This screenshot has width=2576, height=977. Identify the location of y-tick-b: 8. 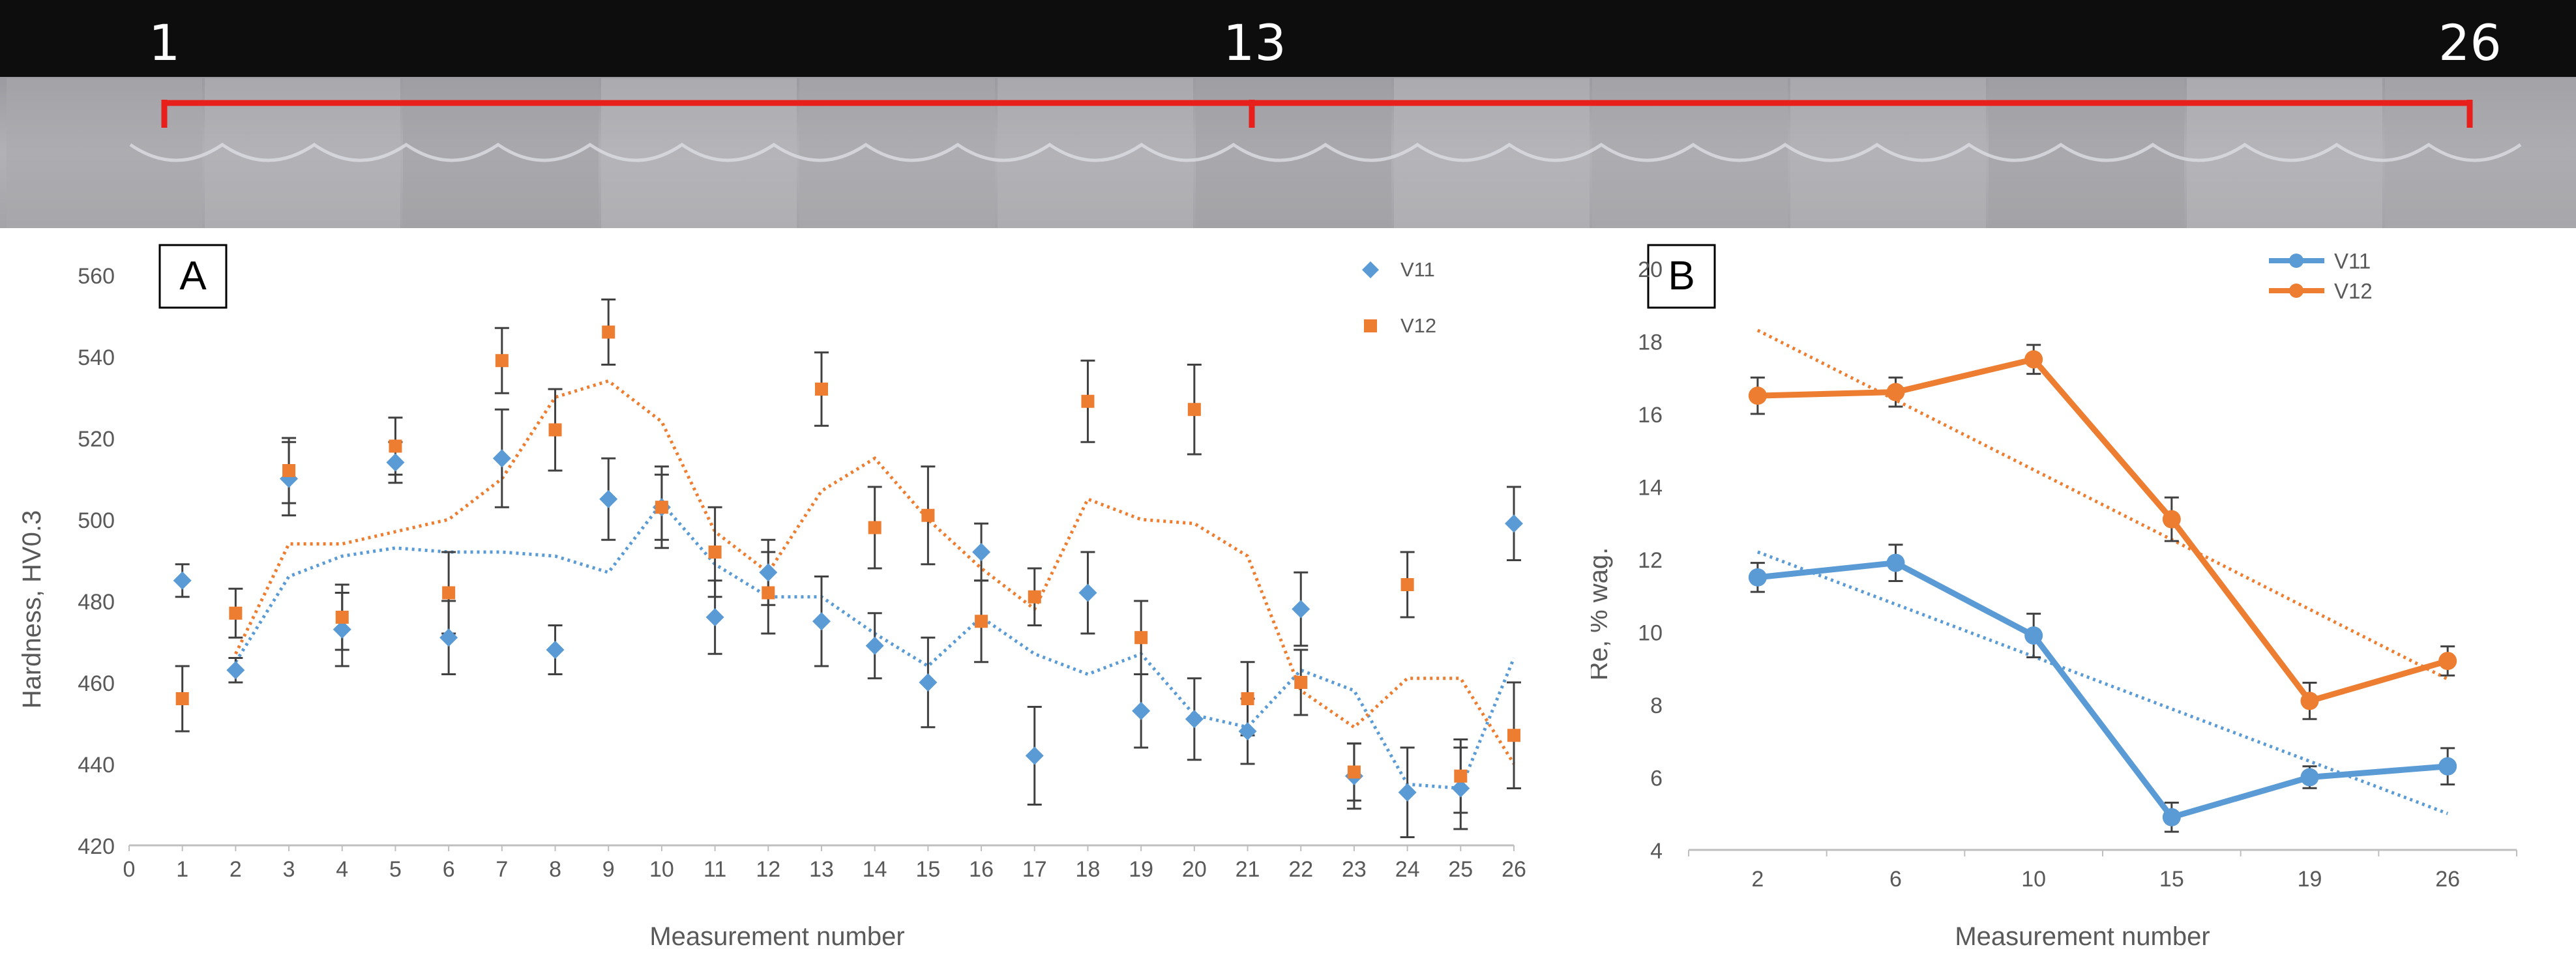
(1656, 705).